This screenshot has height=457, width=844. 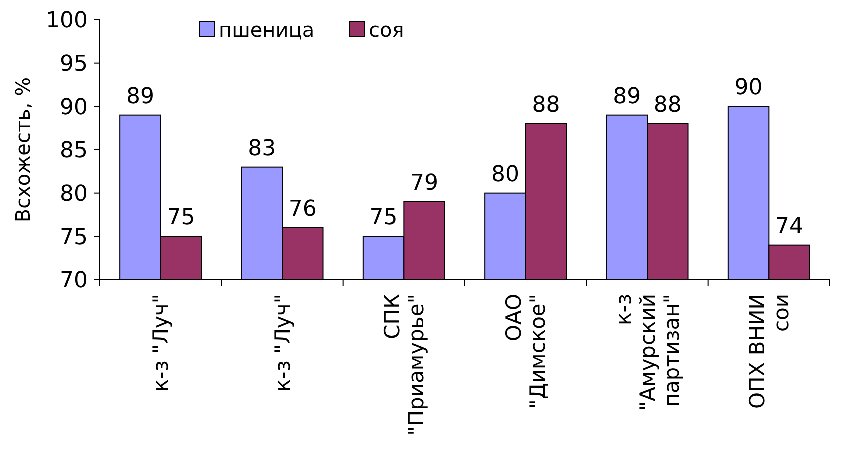 I want to click on y-tick-label: 70, so click(x=74, y=281).